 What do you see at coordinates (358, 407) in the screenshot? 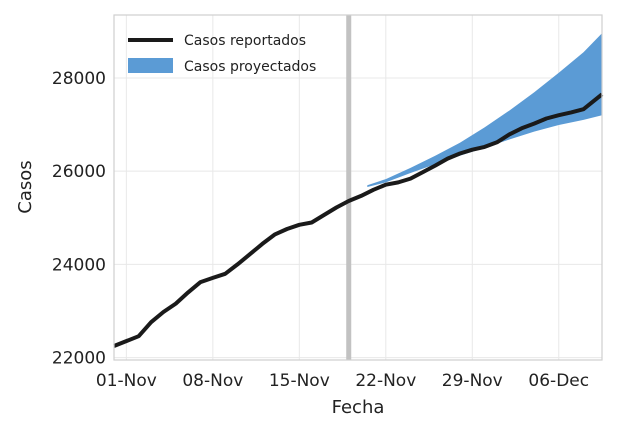
I see `x-axis-title: Fecha` at bounding box center [358, 407].